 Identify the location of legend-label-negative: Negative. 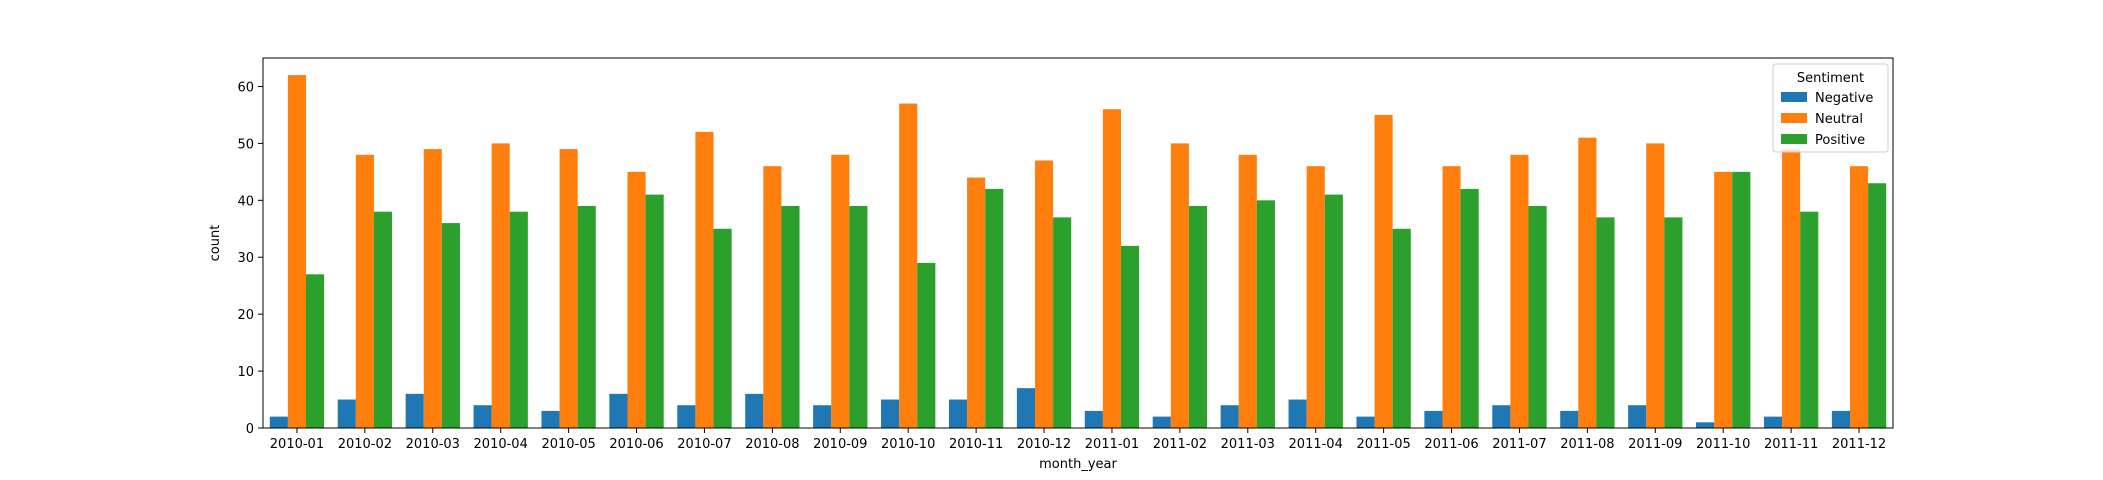
(1844, 98).